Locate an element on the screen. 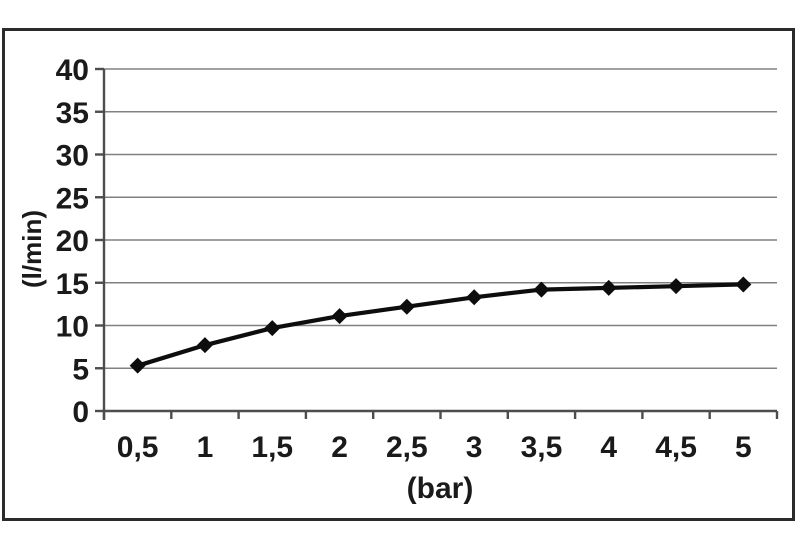 The width and height of the screenshot is (800, 533). x-tick-label: 5 is located at coordinates (743, 447).